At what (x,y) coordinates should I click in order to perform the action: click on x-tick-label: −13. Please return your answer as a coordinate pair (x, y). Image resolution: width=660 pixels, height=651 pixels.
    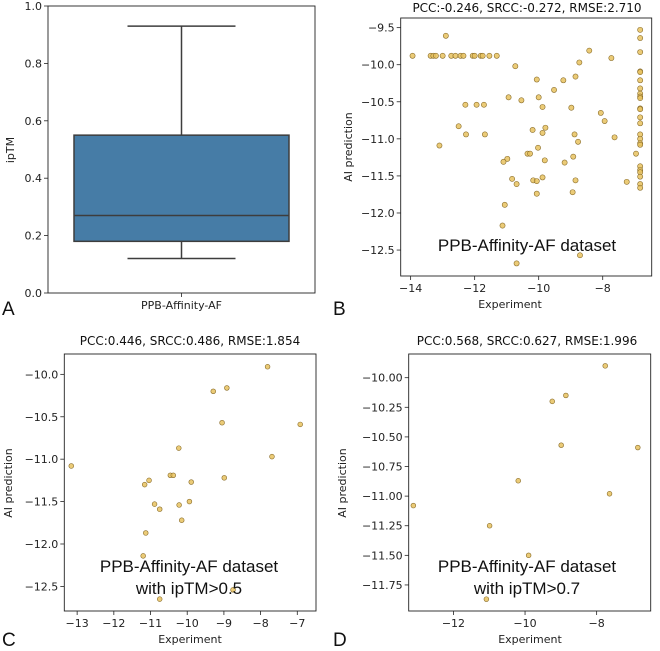
    Looking at the image, I should click on (77, 623).